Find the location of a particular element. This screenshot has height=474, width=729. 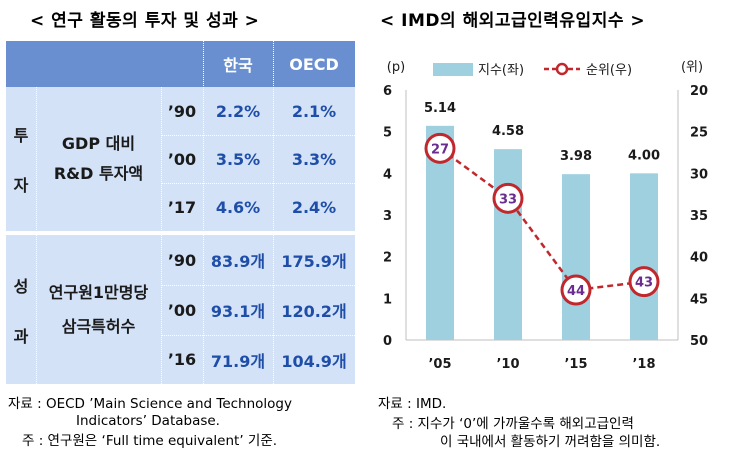

bar-value-label: 4.00 is located at coordinates (644, 155).